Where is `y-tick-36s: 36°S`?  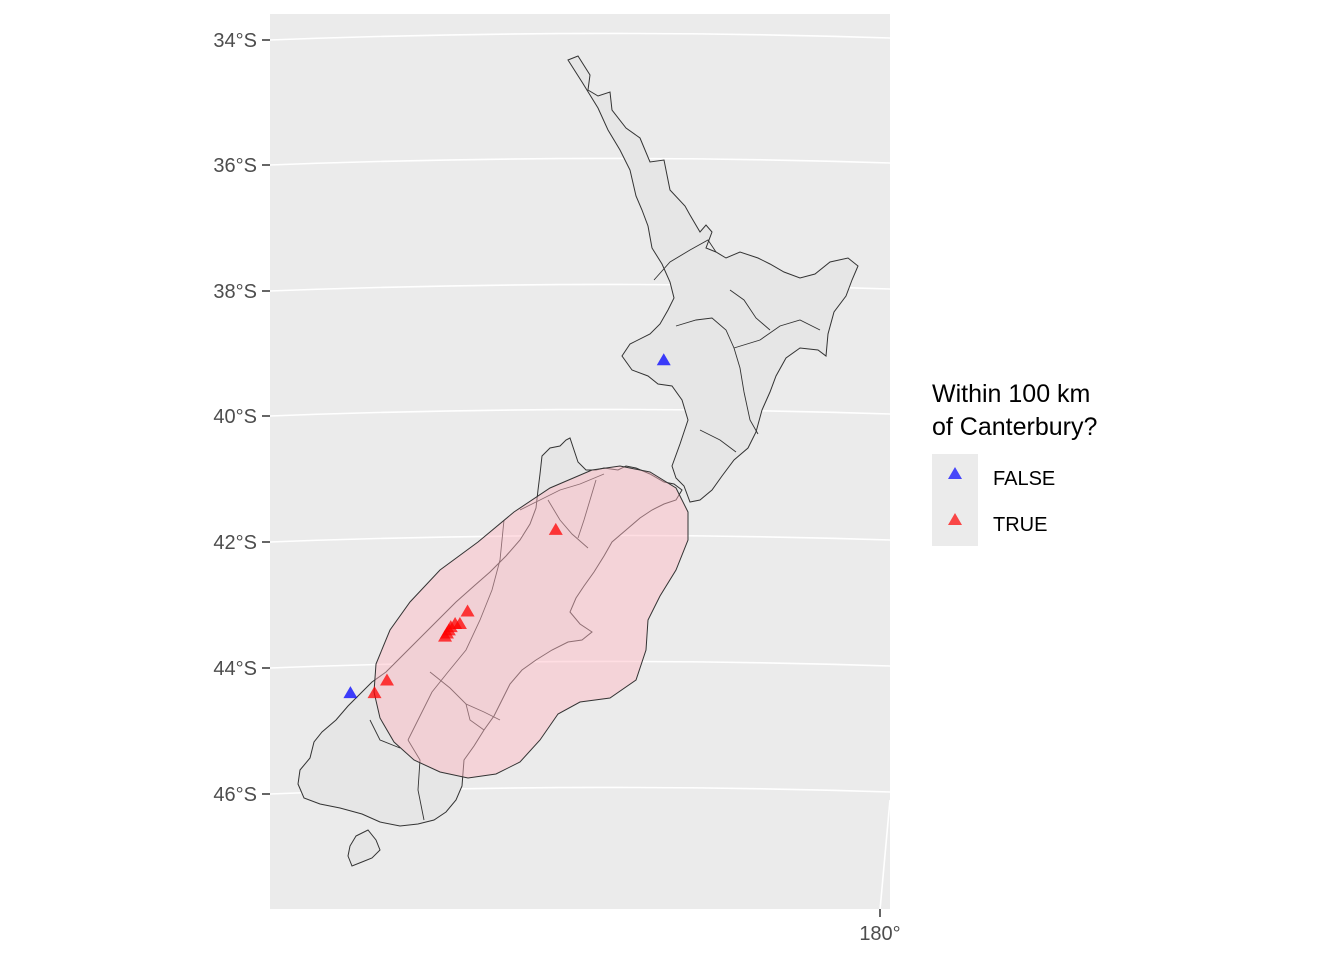
y-tick-36s: 36°S is located at coordinates (241, 166).